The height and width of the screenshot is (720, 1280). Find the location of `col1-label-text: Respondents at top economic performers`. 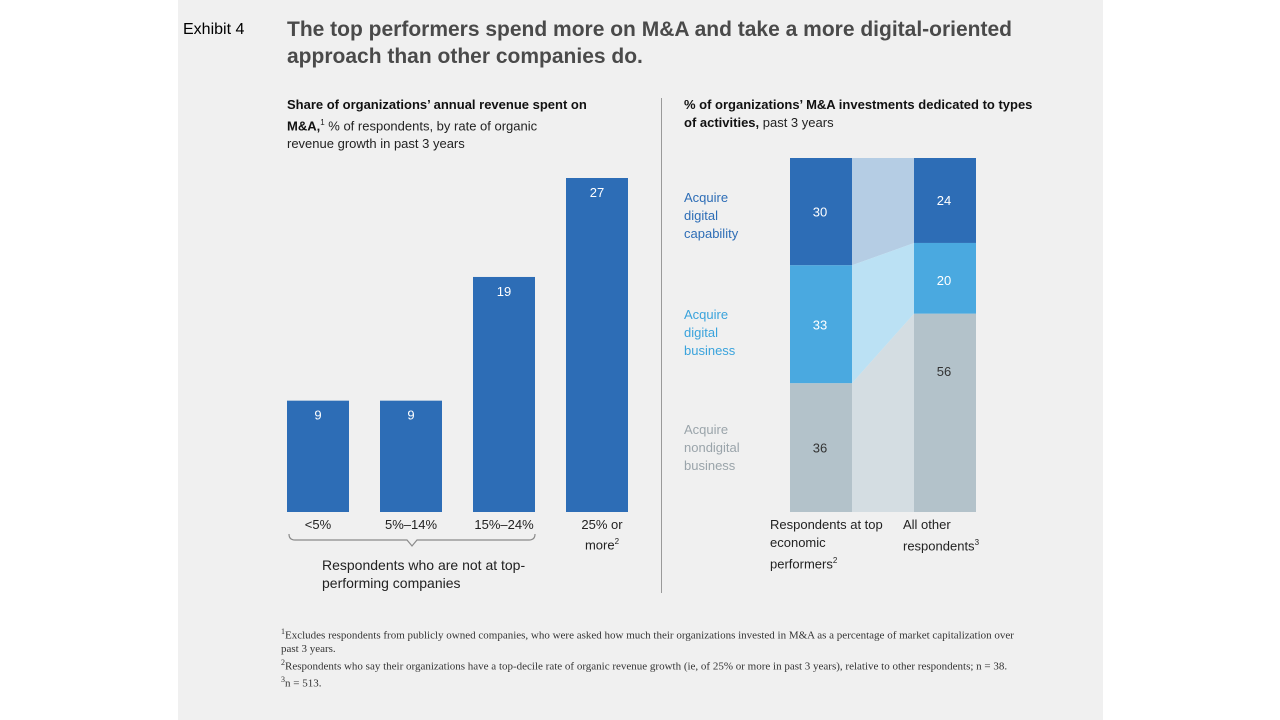

col1-label-text: Respondents at top economic performers is located at coordinates (826, 544).